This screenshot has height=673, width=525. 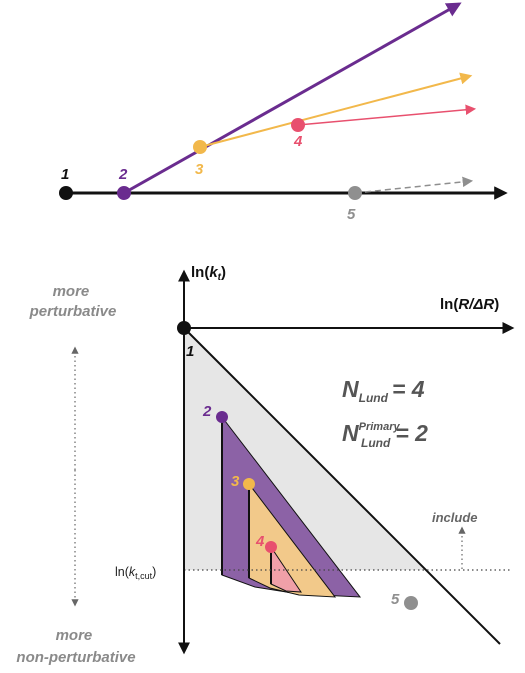 What do you see at coordinates (208, 273) in the screenshot?
I see `y-axis-label: ln(kt)` at bounding box center [208, 273].